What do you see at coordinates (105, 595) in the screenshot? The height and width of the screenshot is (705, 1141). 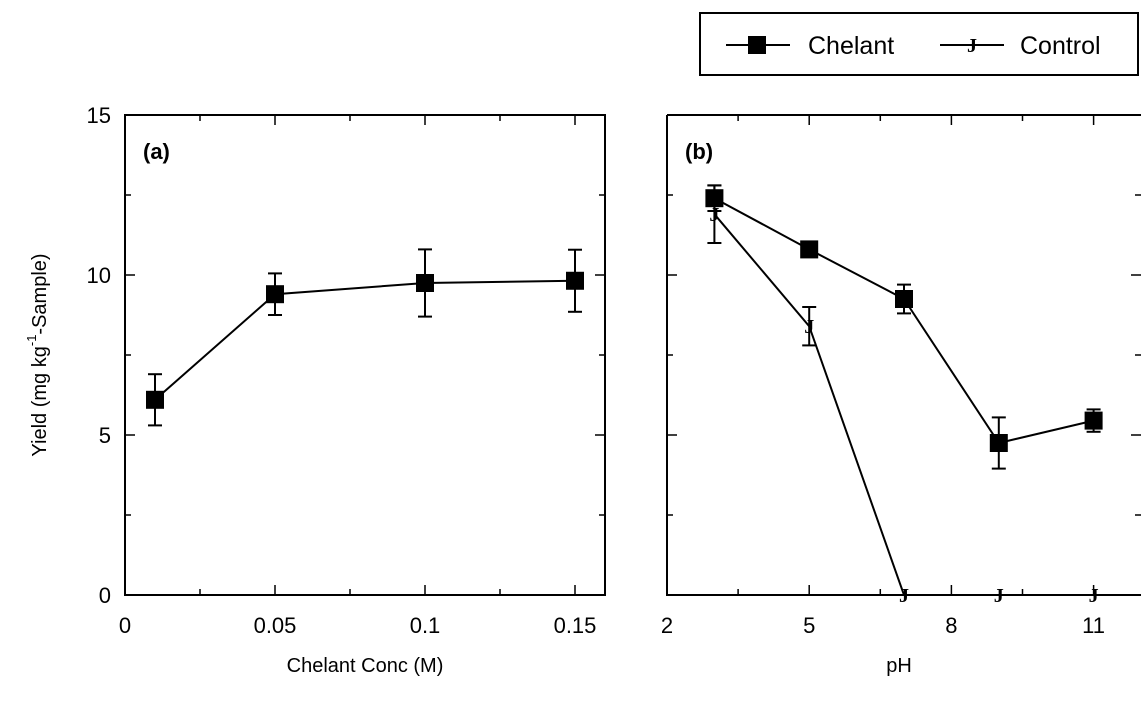 I see `panel-a-y-tick-label: 0` at bounding box center [105, 595].